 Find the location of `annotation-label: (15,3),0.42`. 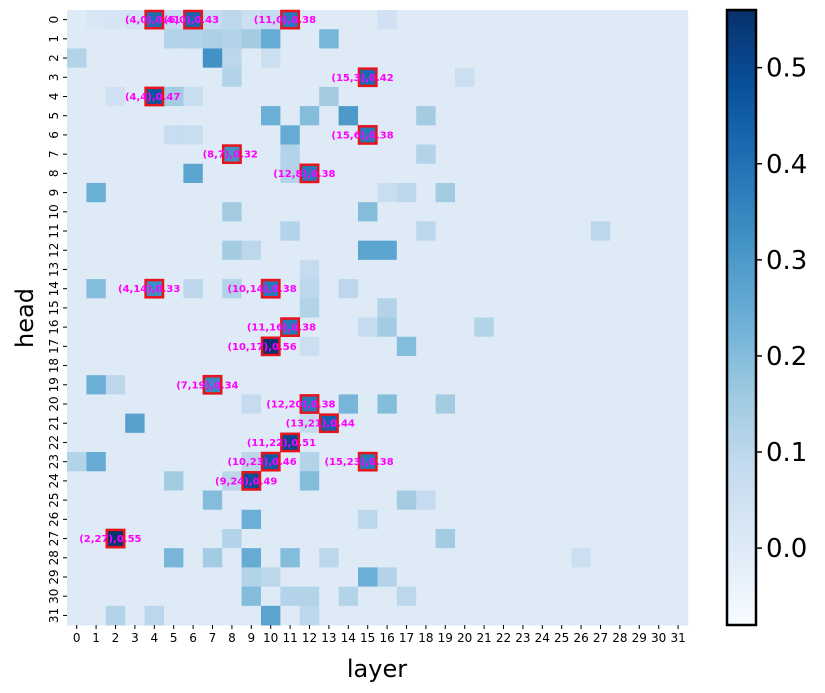

annotation-label: (15,3),0.42 is located at coordinates (362, 78).